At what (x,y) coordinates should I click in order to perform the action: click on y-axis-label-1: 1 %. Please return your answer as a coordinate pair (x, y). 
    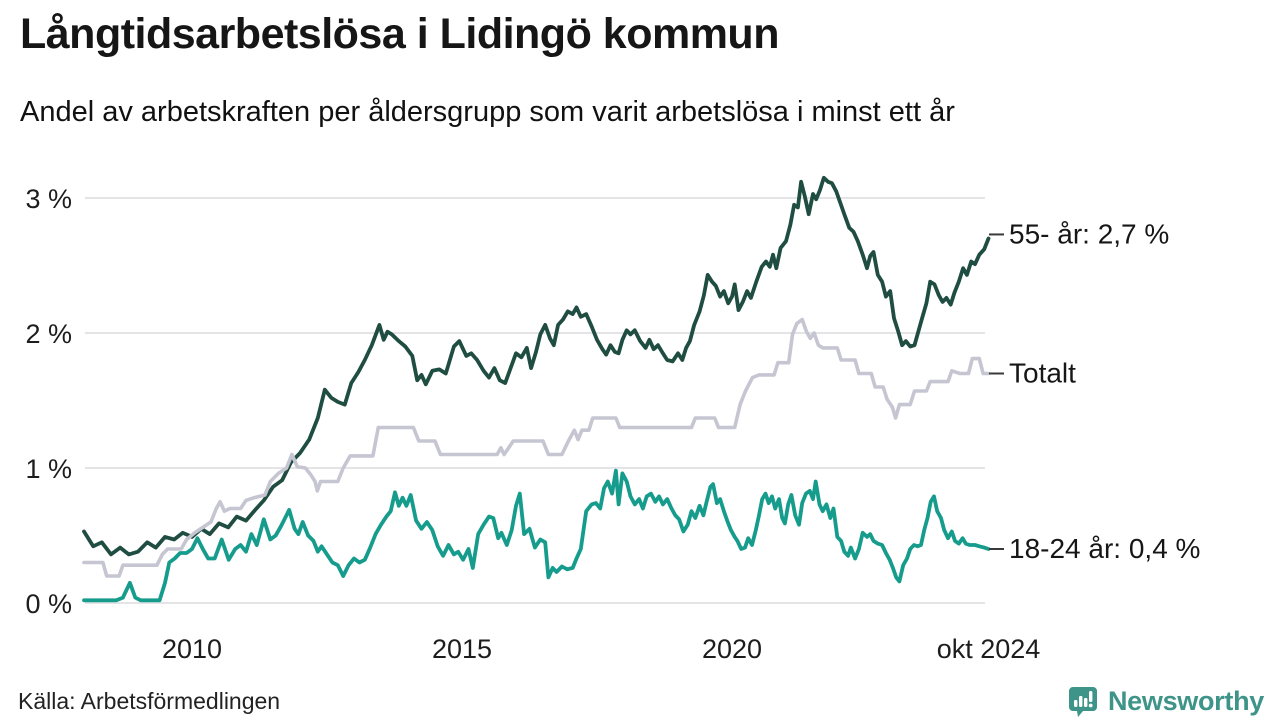
    Looking at the image, I should click on (48, 469).